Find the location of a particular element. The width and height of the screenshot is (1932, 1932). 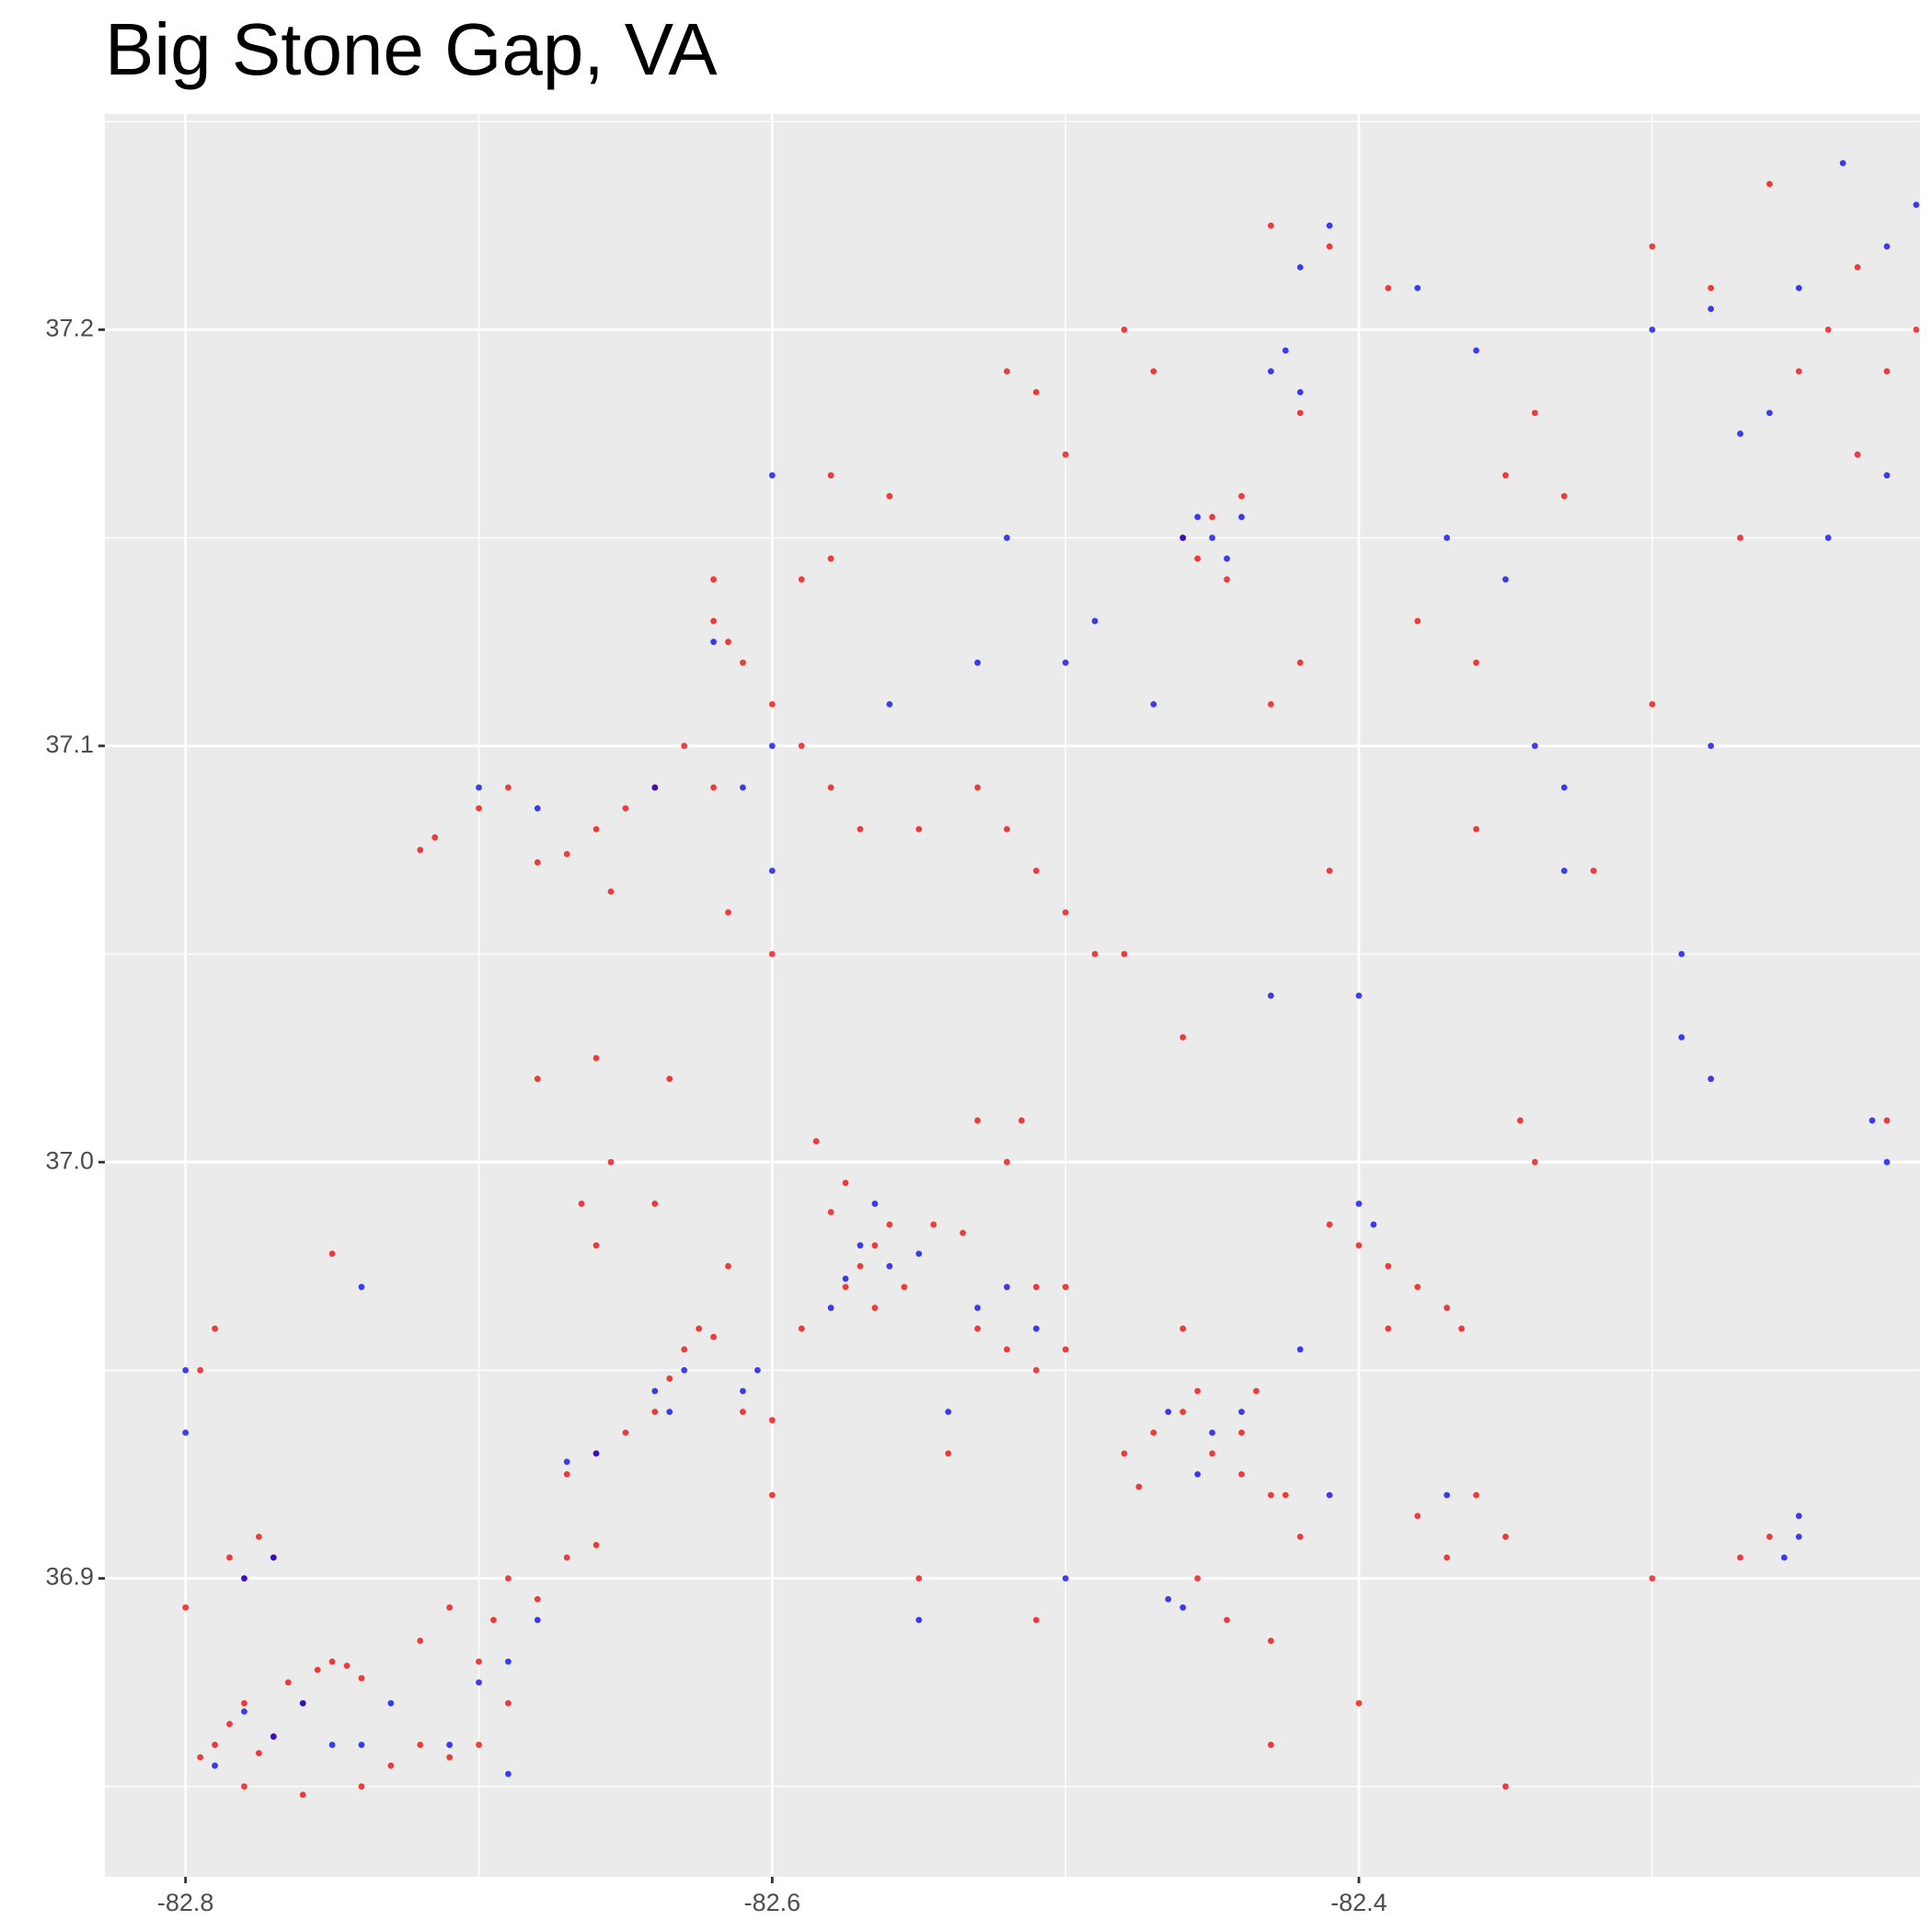

x-tick-label: -82.4 is located at coordinates (1358, 1902).